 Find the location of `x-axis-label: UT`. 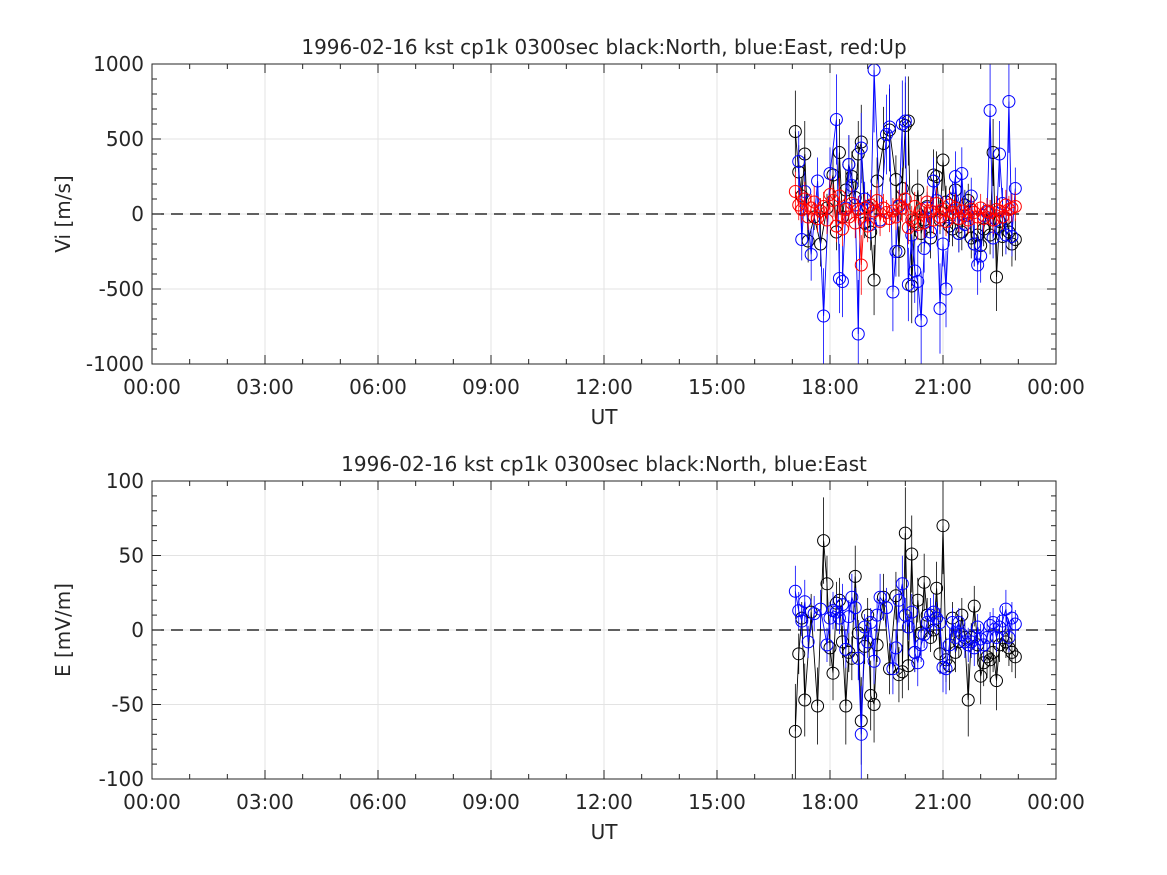

x-axis-label: UT is located at coordinates (605, 417).